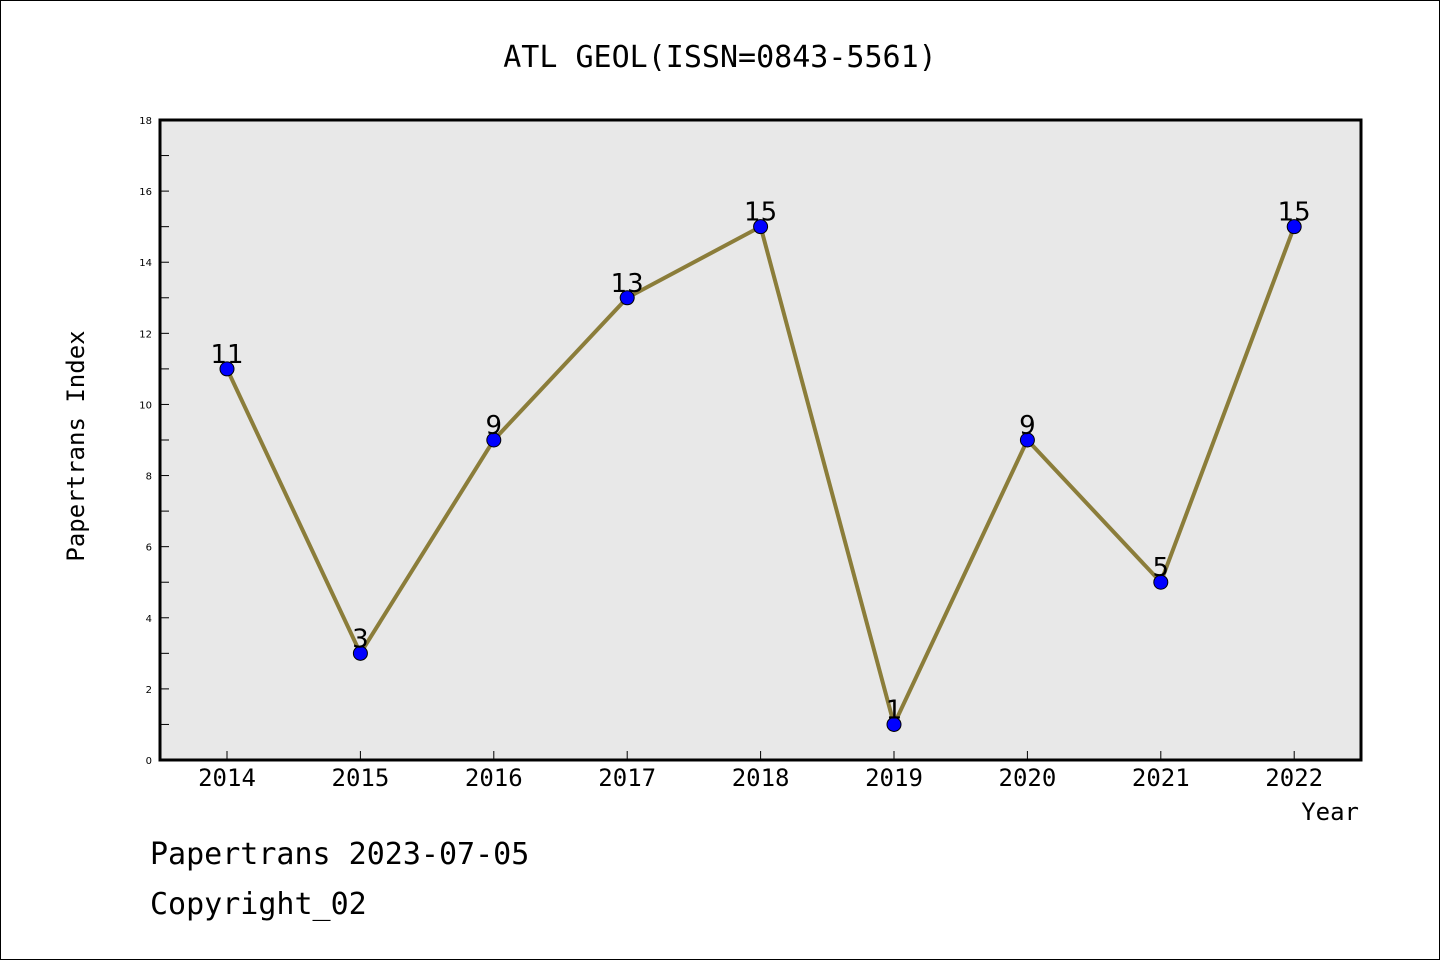 The image size is (1440, 960). Describe the element at coordinates (226, 355) in the screenshot. I see `data-label: 11` at that location.